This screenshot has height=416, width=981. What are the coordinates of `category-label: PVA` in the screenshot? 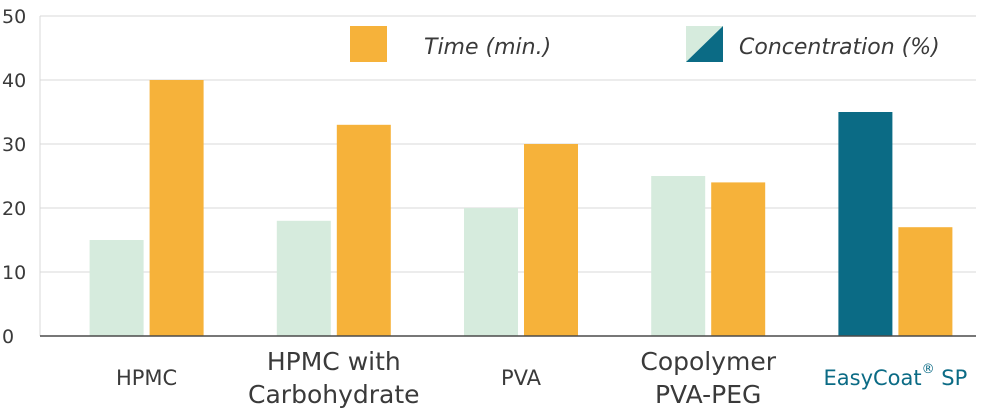 It's located at (521, 378).